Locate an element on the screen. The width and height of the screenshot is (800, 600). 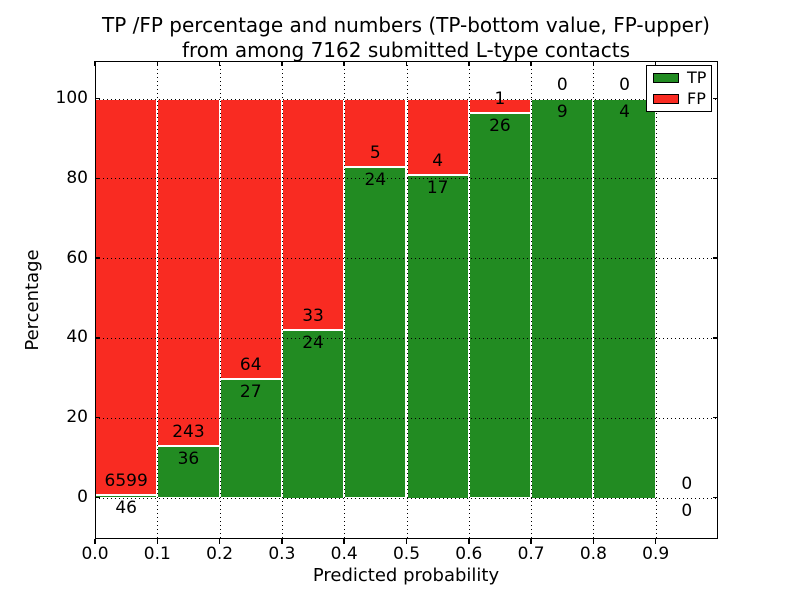
y-tick-label: 80 is located at coordinates (77, 177).